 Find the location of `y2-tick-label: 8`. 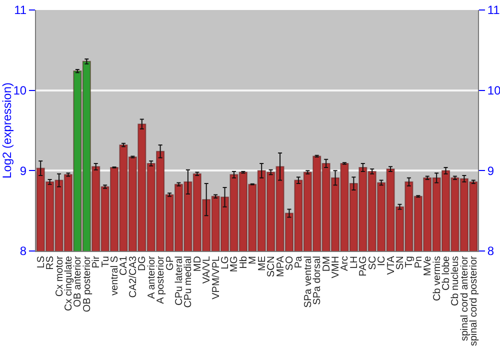

y2-tick-label: 8 is located at coordinates (490, 251).